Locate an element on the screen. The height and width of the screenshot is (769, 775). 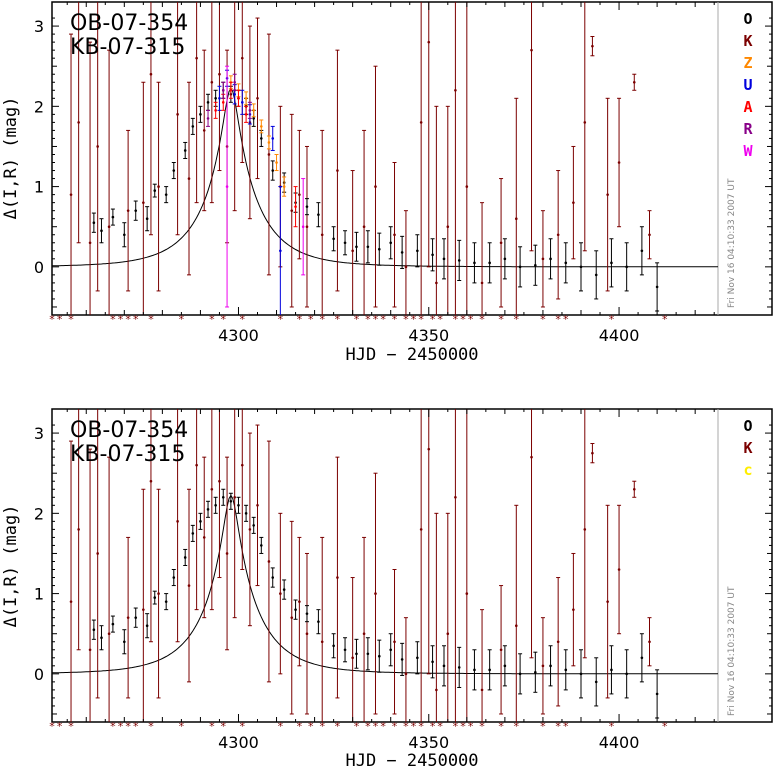
legend-entry-Z: Z is located at coordinates (747, 63).